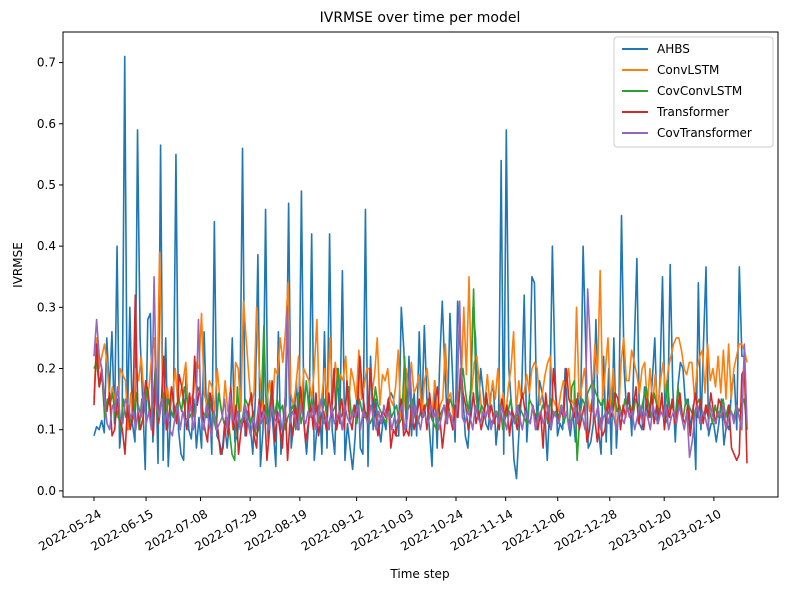 The width and height of the screenshot is (790, 590). I want to click on y-axis-label: IVRMSE, so click(18, 265).